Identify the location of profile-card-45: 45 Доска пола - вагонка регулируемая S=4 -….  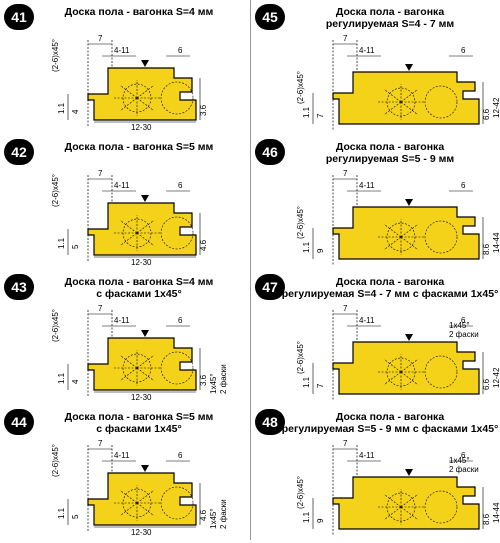
(375, 68).